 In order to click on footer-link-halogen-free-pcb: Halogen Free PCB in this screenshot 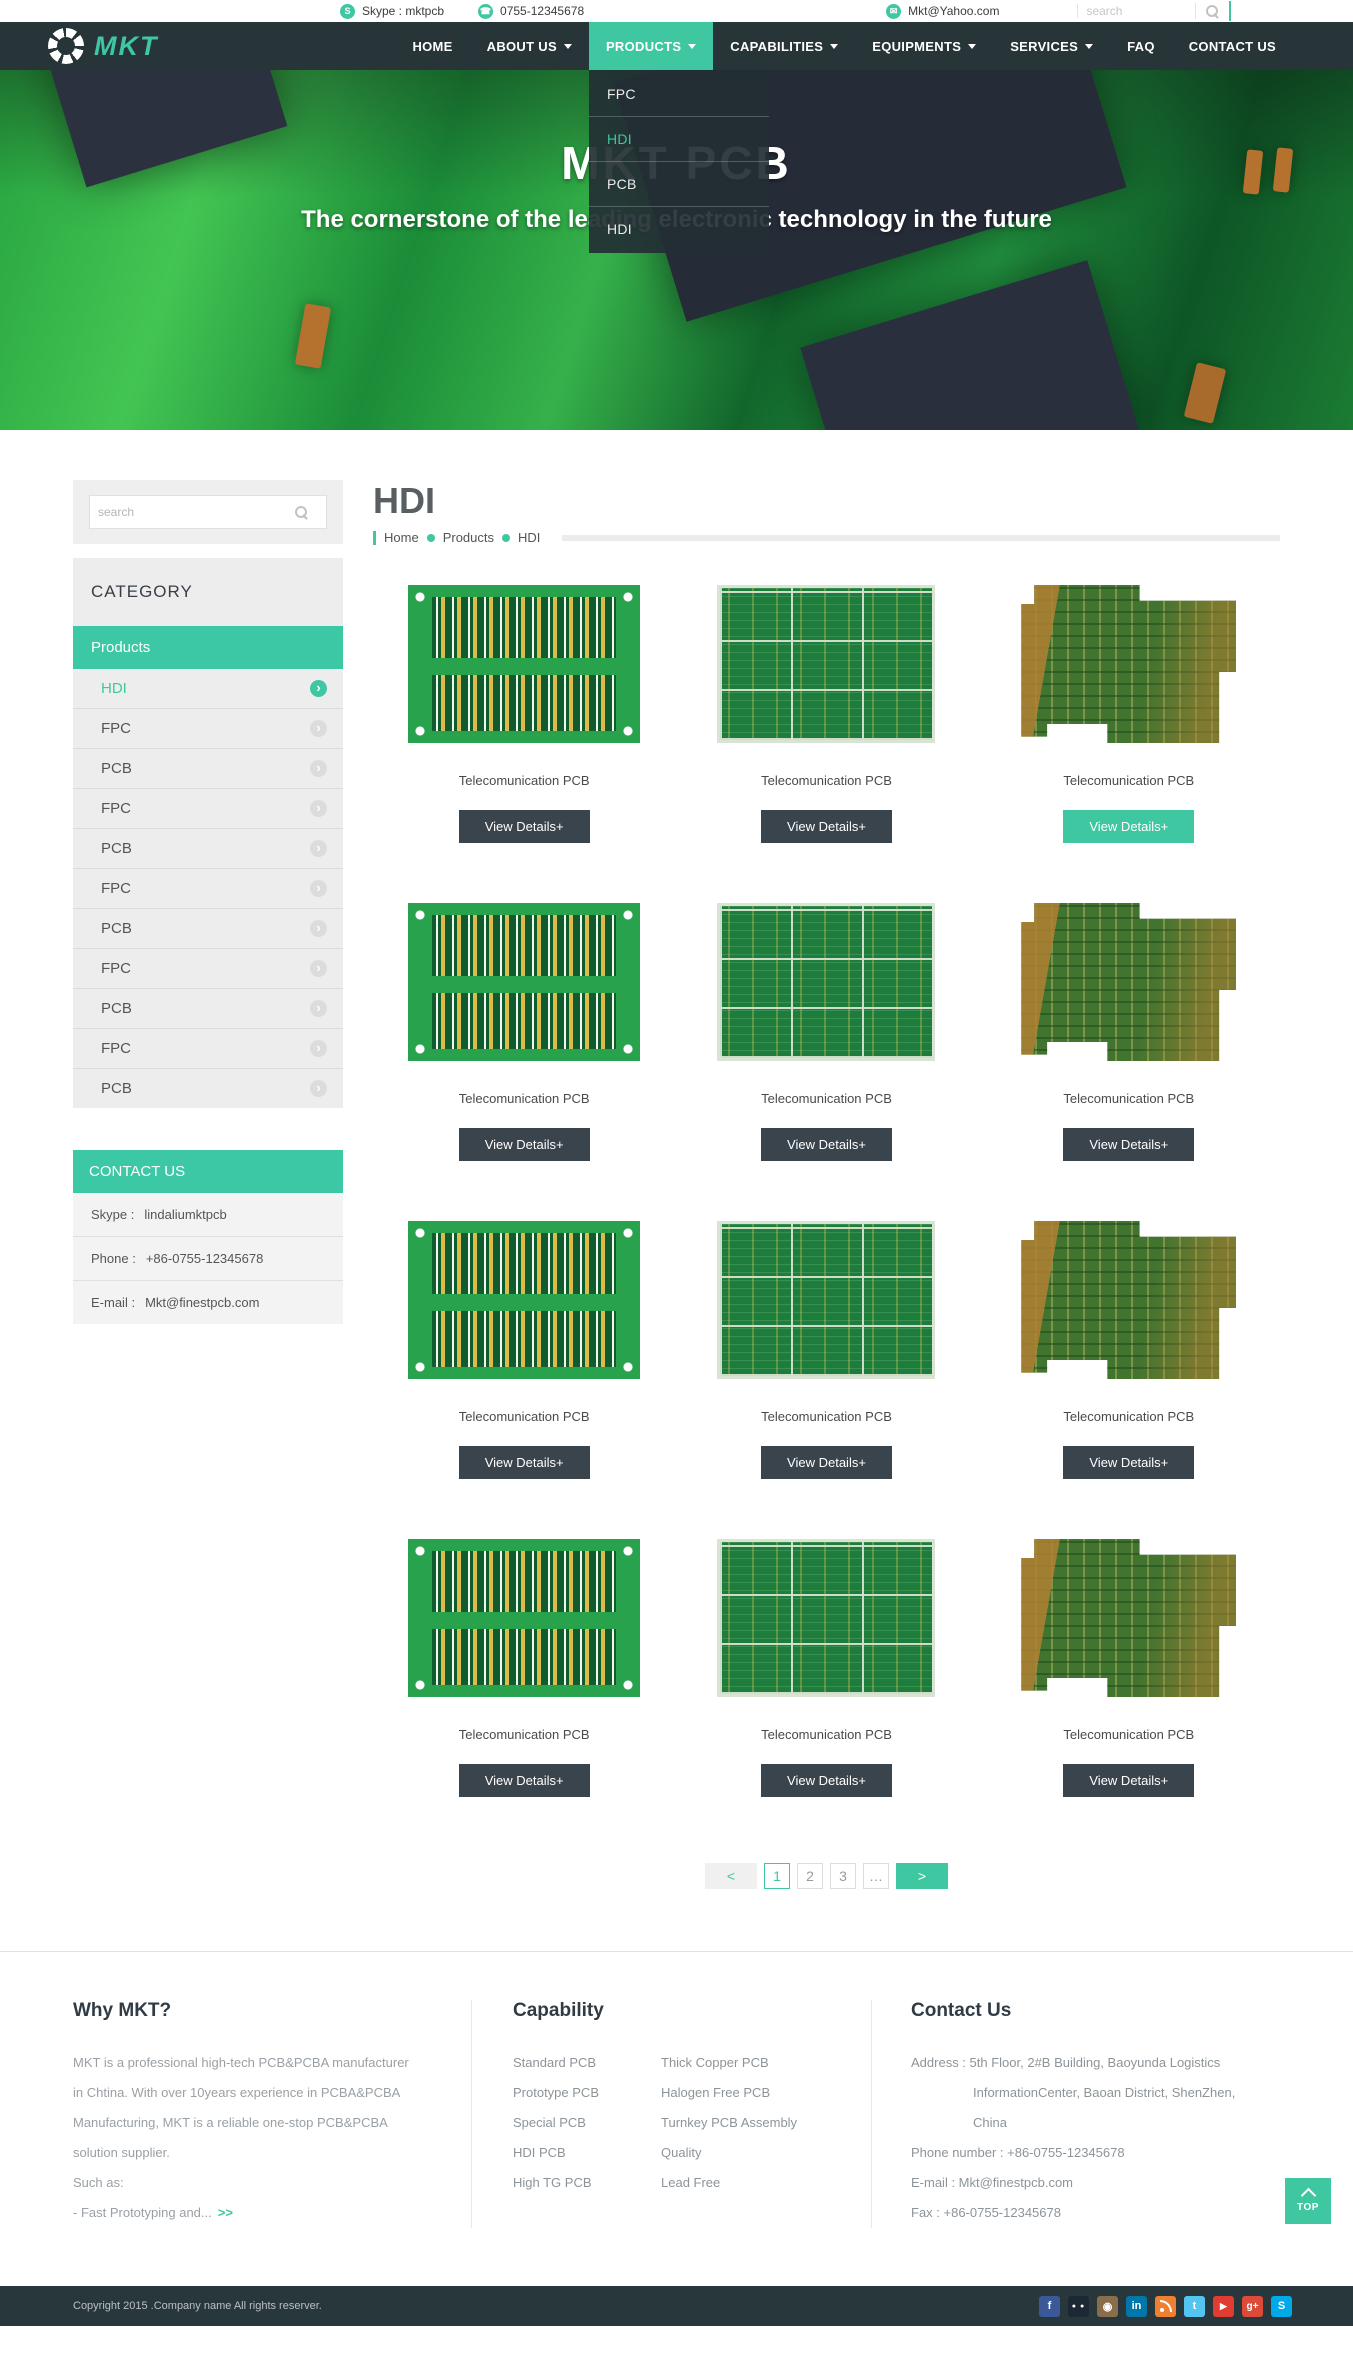, I will do `click(716, 2092)`.